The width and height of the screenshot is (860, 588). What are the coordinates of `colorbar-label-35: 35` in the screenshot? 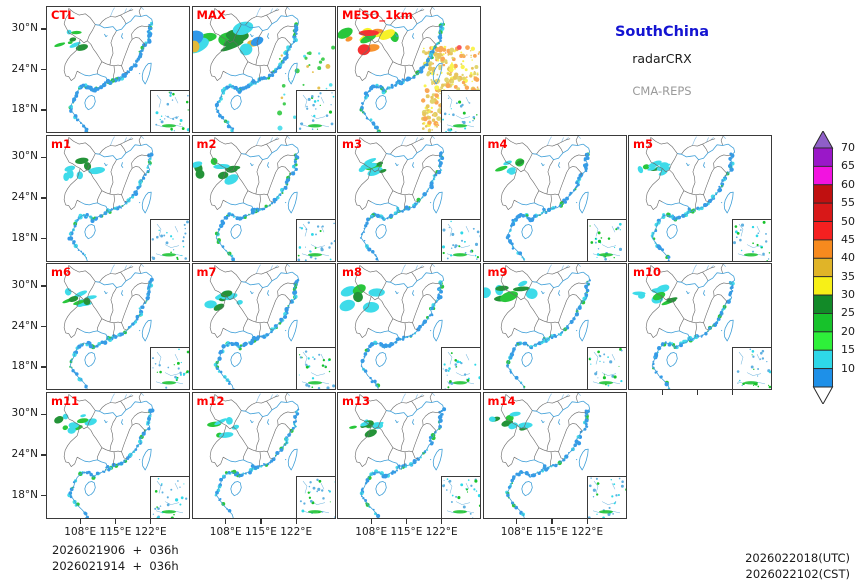 It's located at (848, 276).